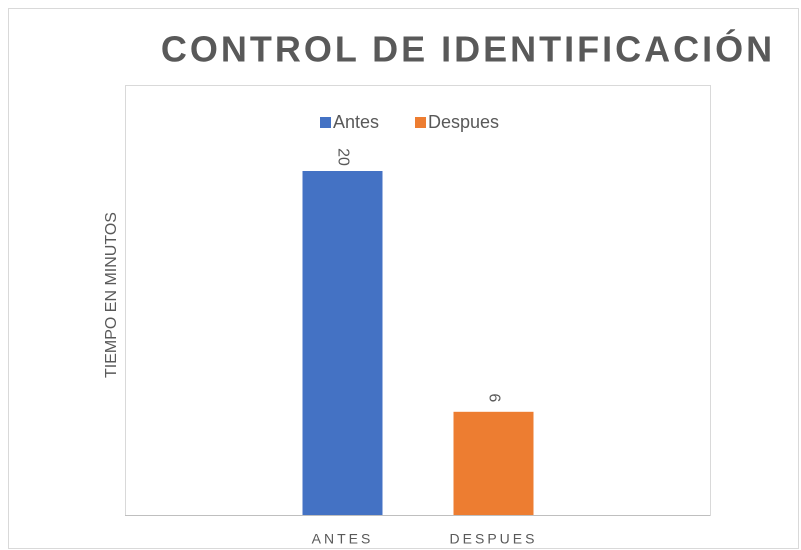  I want to click on data-label: 20, so click(342, 157).